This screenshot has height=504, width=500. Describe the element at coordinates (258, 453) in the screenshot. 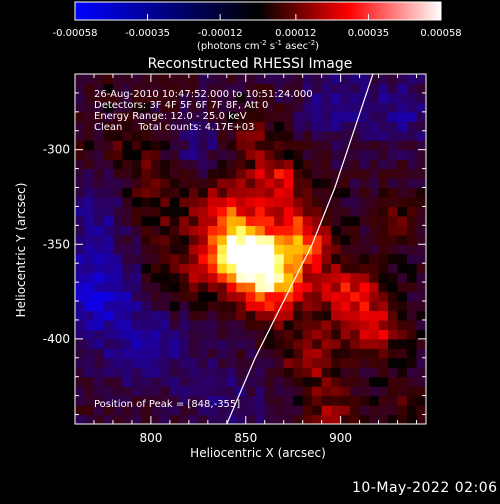

I see `x-axis-label: Heliocentric X (arcsec)` at that location.